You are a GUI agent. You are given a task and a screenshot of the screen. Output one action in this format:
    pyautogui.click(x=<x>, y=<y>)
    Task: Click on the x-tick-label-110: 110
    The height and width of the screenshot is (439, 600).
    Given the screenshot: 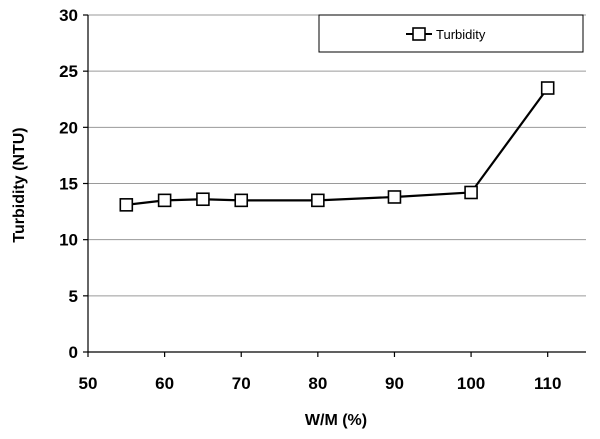 What is the action you would take?
    pyautogui.click(x=547, y=383)
    